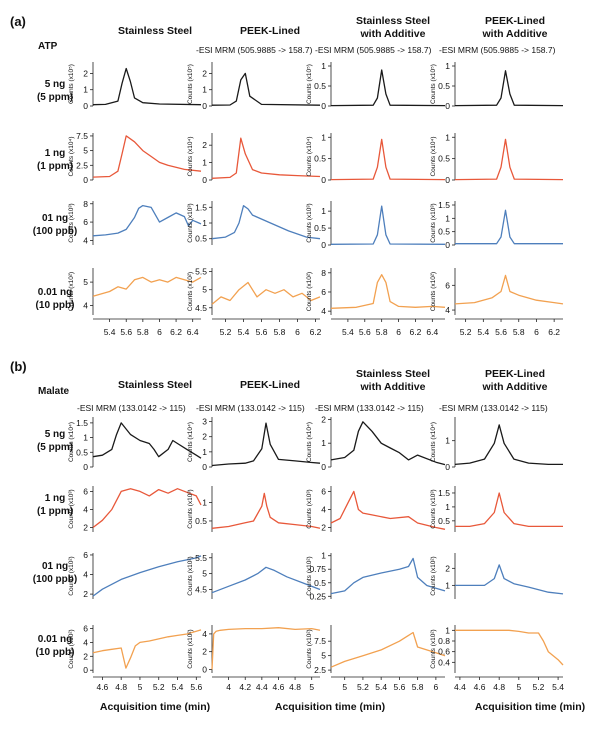 The height and width of the screenshot is (731, 597). I want to click on panel-label: (b), so click(18, 366).